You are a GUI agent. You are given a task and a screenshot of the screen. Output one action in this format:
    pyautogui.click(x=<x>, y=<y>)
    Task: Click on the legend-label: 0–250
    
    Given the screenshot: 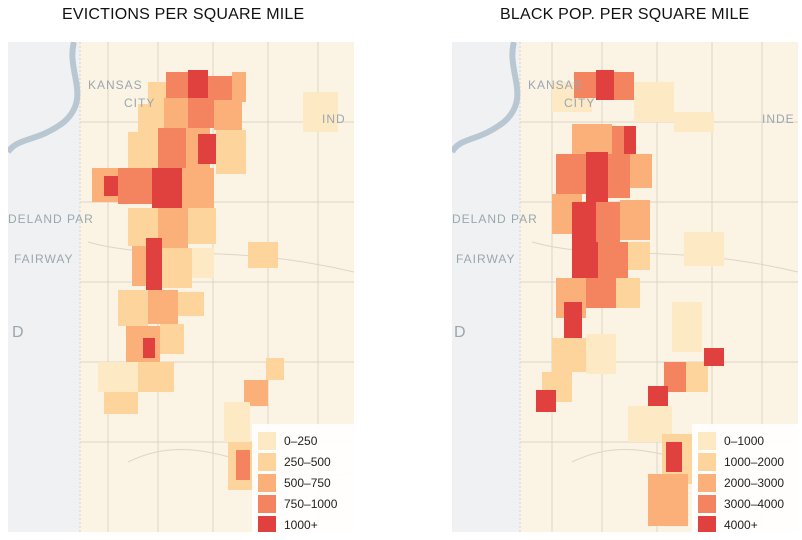 What is the action you would take?
    pyautogui.click(x=301, y=440)
    